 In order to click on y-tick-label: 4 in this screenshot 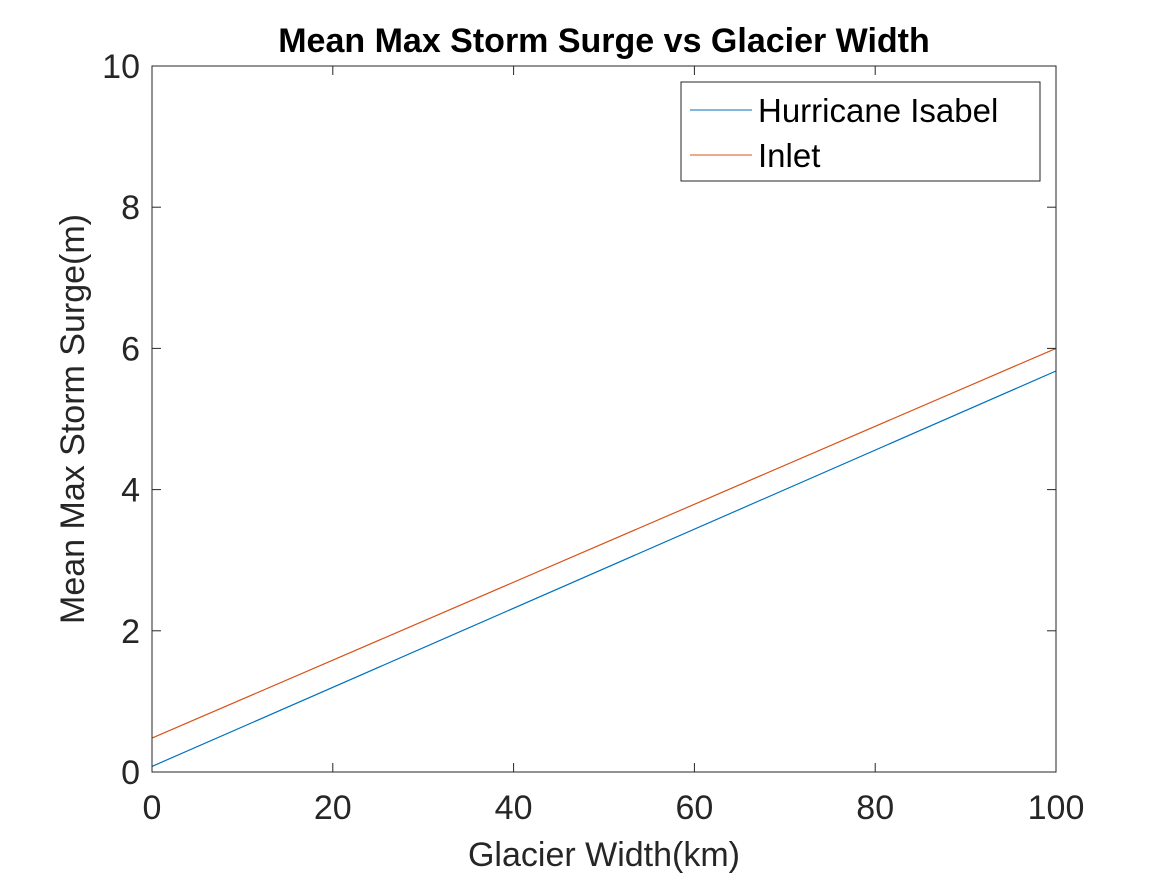, I will do `click(130, 491)`.